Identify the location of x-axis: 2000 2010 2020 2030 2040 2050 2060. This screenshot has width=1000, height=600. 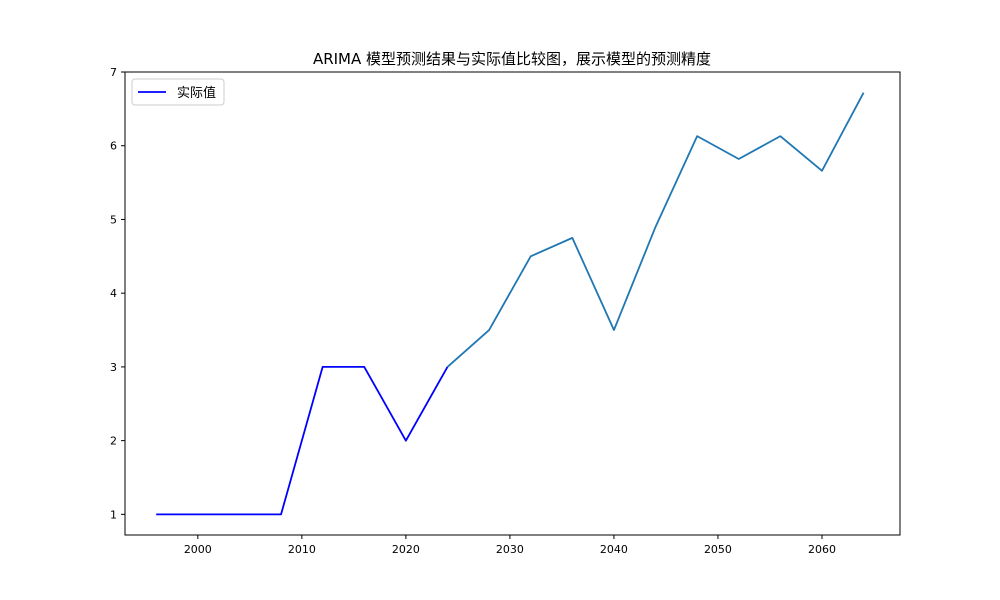
(510, 545).